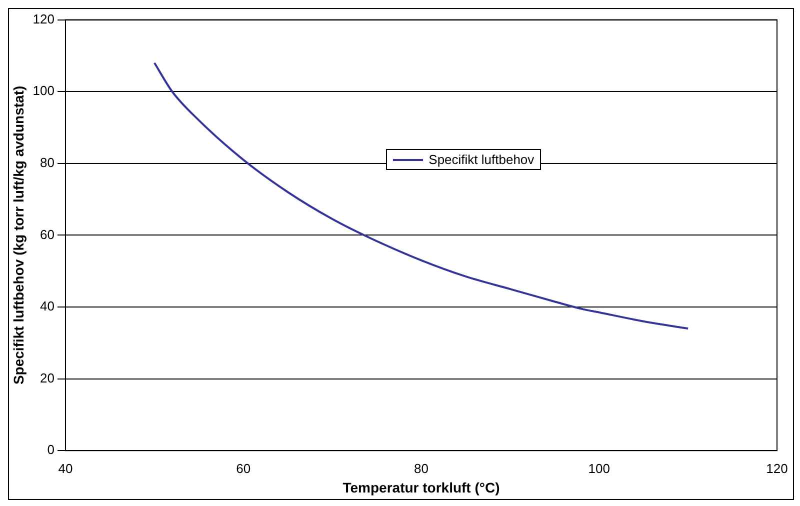 This screenshot has height=506, width=800. Describe the element at coordinates (47, 234) in the screenshot. I see `y-tick-label: 60` at that location.